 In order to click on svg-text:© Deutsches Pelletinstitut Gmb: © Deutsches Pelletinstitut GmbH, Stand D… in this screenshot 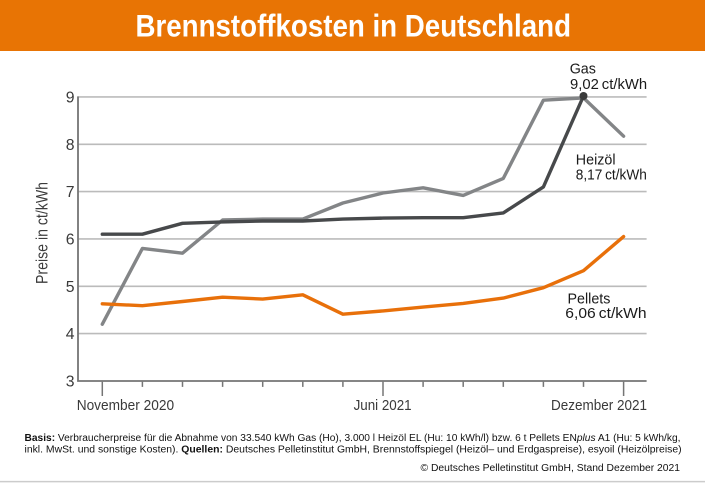, I will do `click(551, 468)`.